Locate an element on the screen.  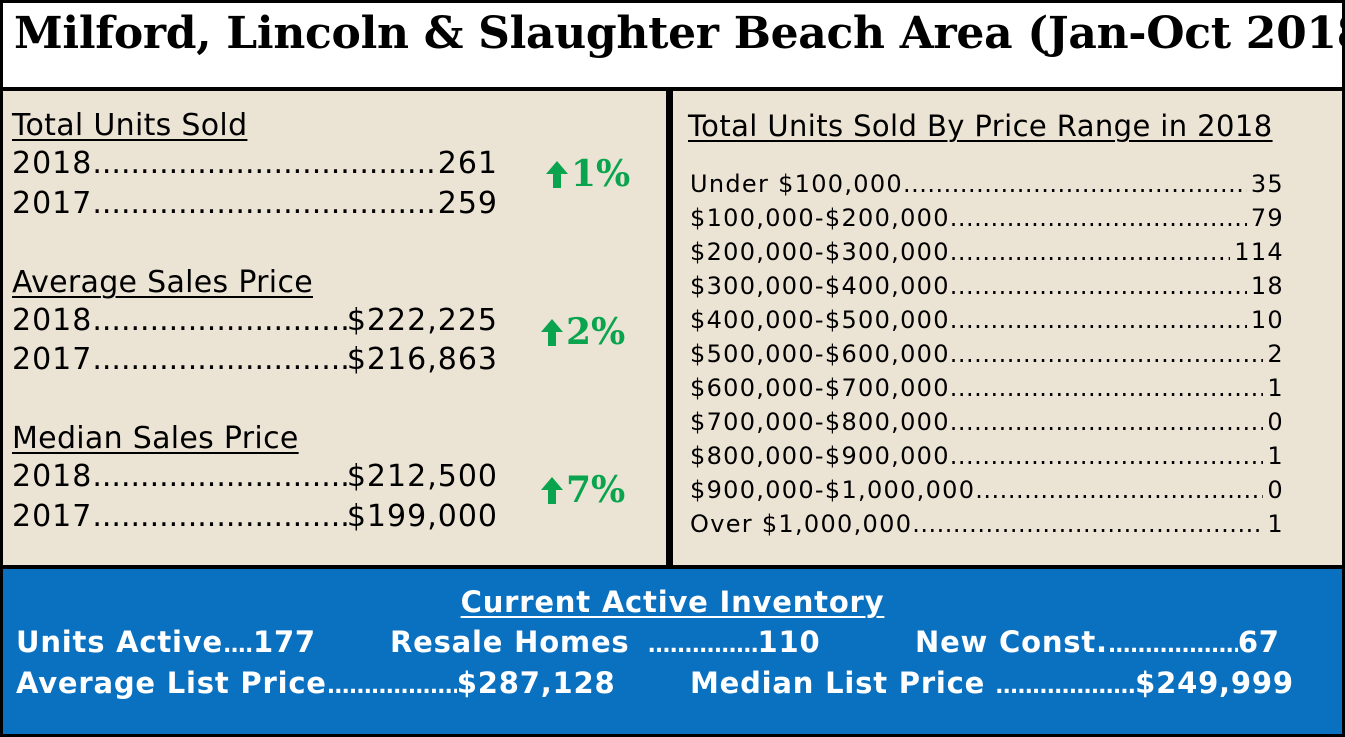
units-active-value: 177 is located at coordinates (284, 642).